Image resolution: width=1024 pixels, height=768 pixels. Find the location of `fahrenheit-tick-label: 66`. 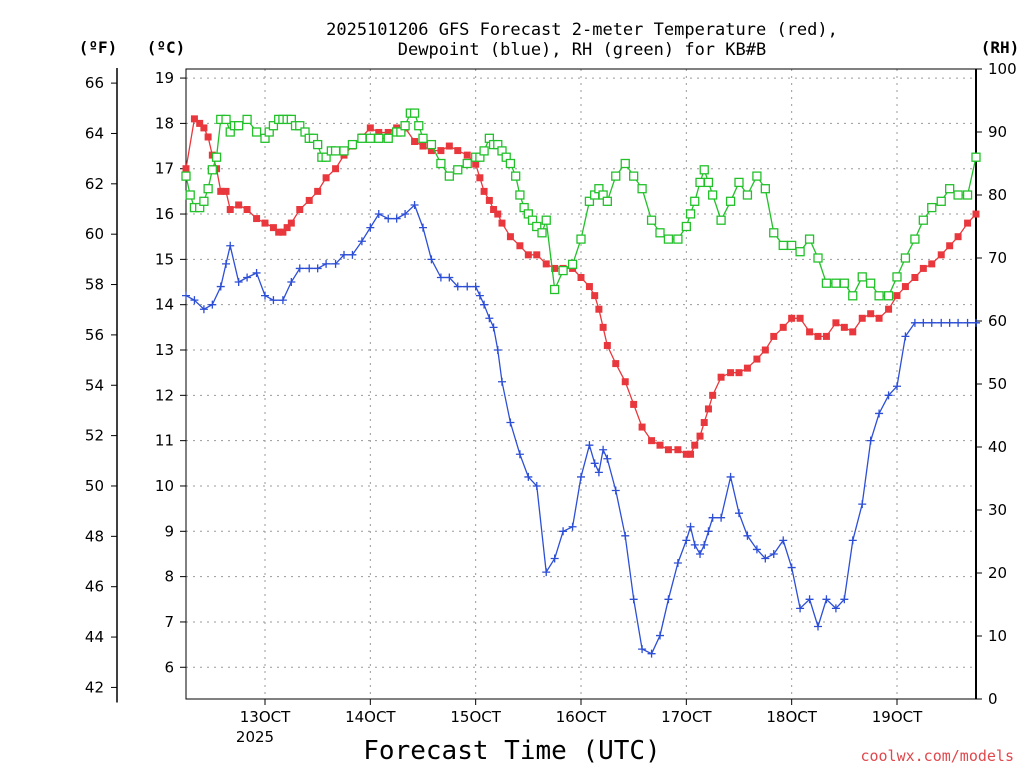

fahrenheit-tick-label: 66 is located at coordinates (94, 83).